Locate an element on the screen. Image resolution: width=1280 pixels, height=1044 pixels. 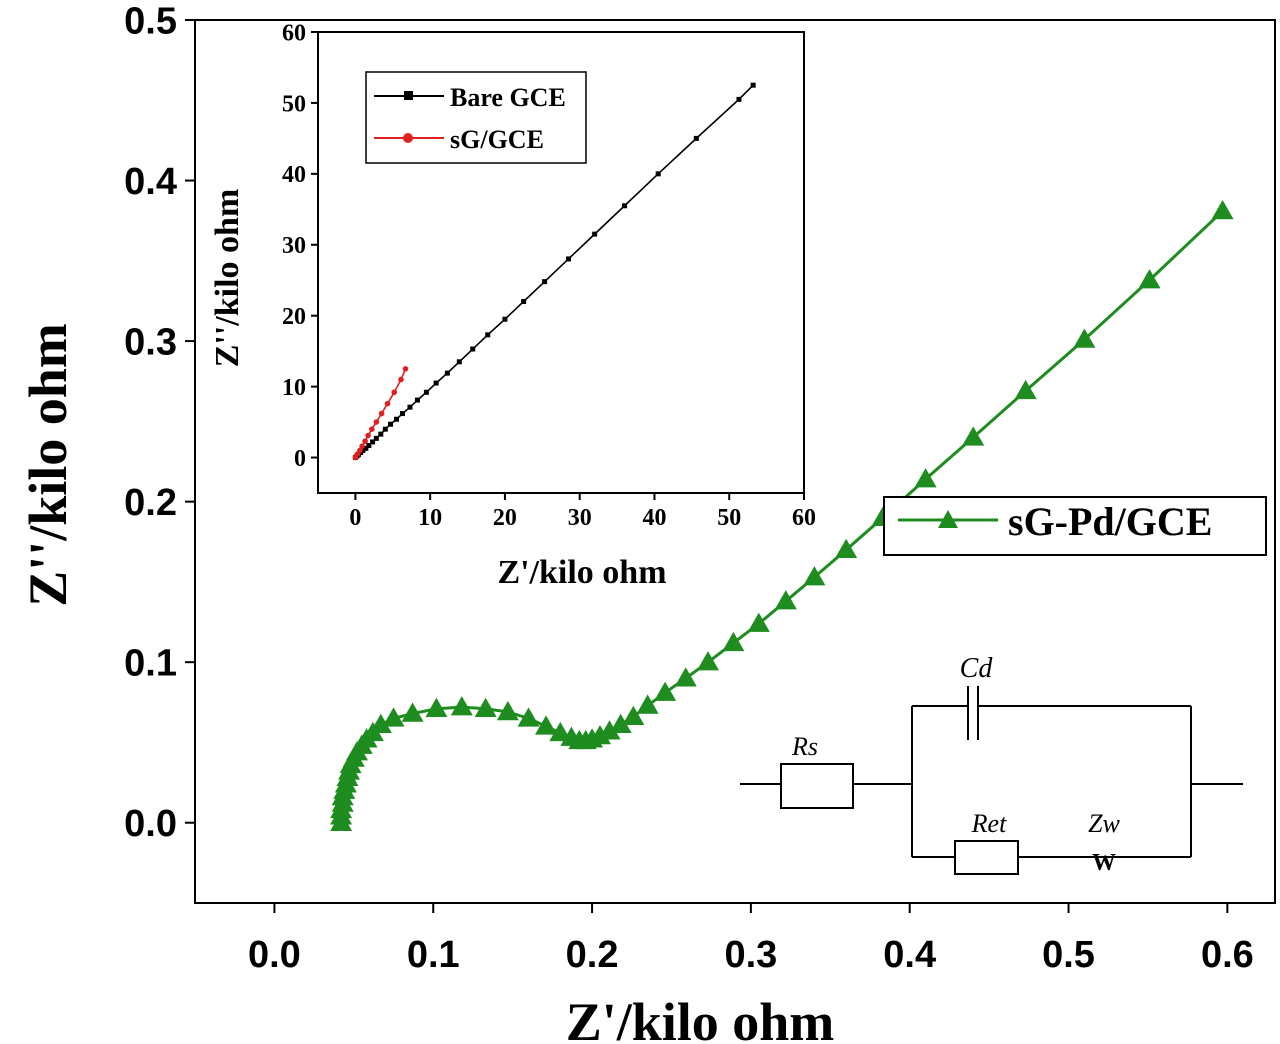
main-legend: sG-Pd/GCE is located at coordinates (1075, 526).